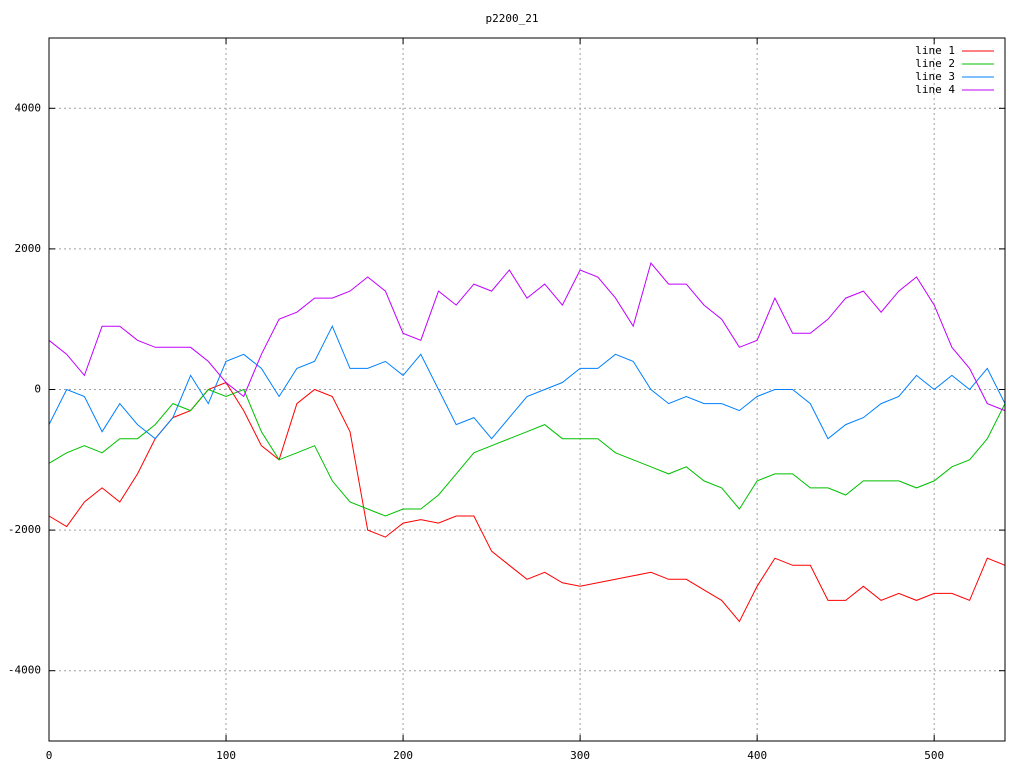 The image size is (1024, 768). I want to click on legend-label: line 1, so click(935, 50).